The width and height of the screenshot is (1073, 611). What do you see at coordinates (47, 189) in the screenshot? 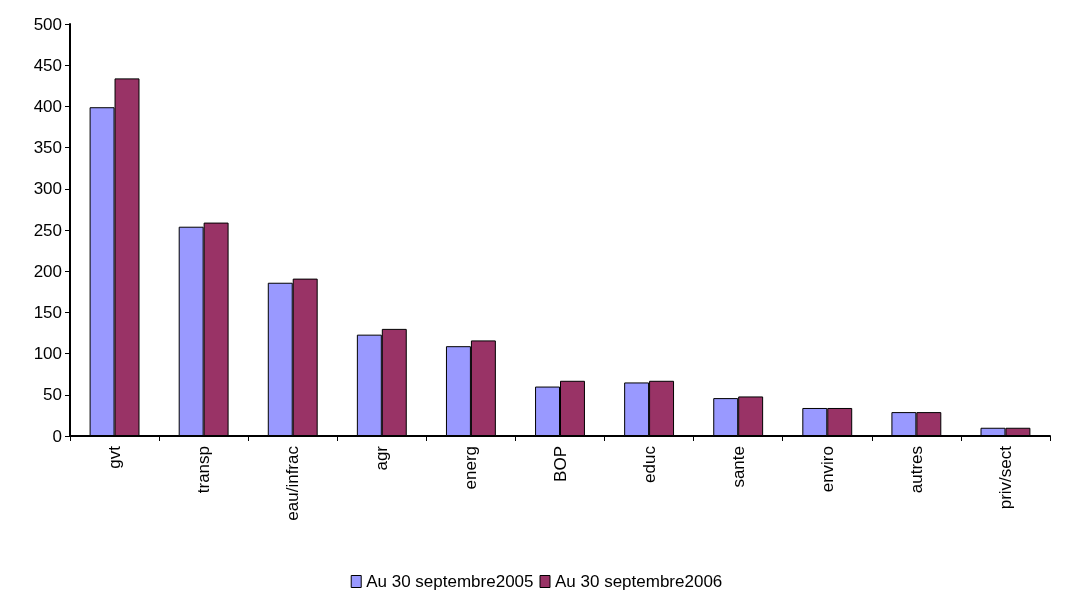
I see `y-tick-label: 300` at bounding box center [47, 189].